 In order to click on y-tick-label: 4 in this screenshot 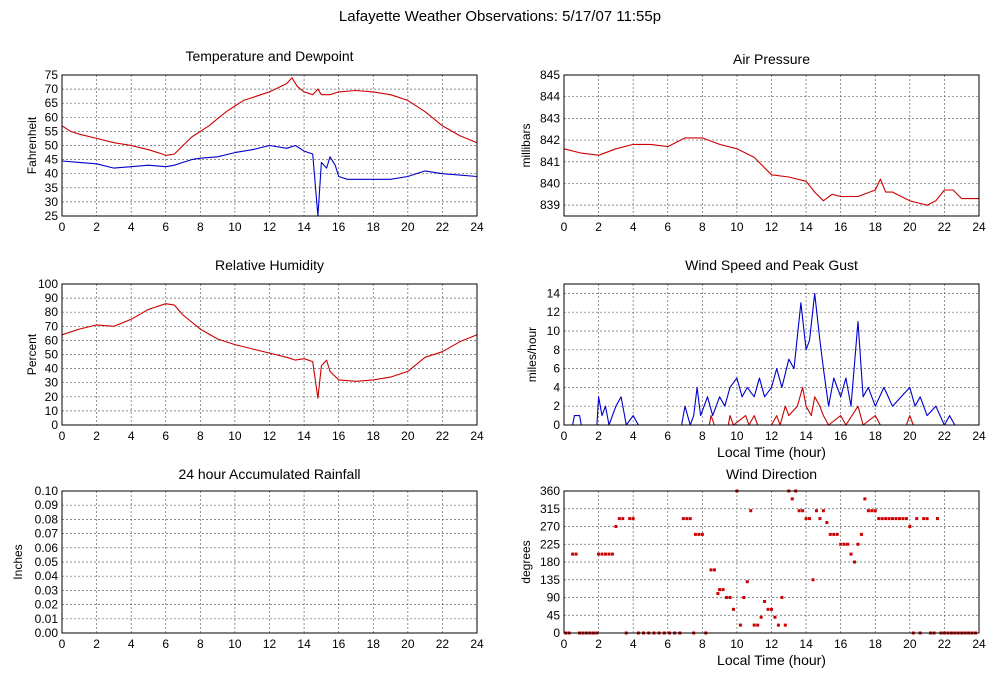, I will do `click(556, 387)`.